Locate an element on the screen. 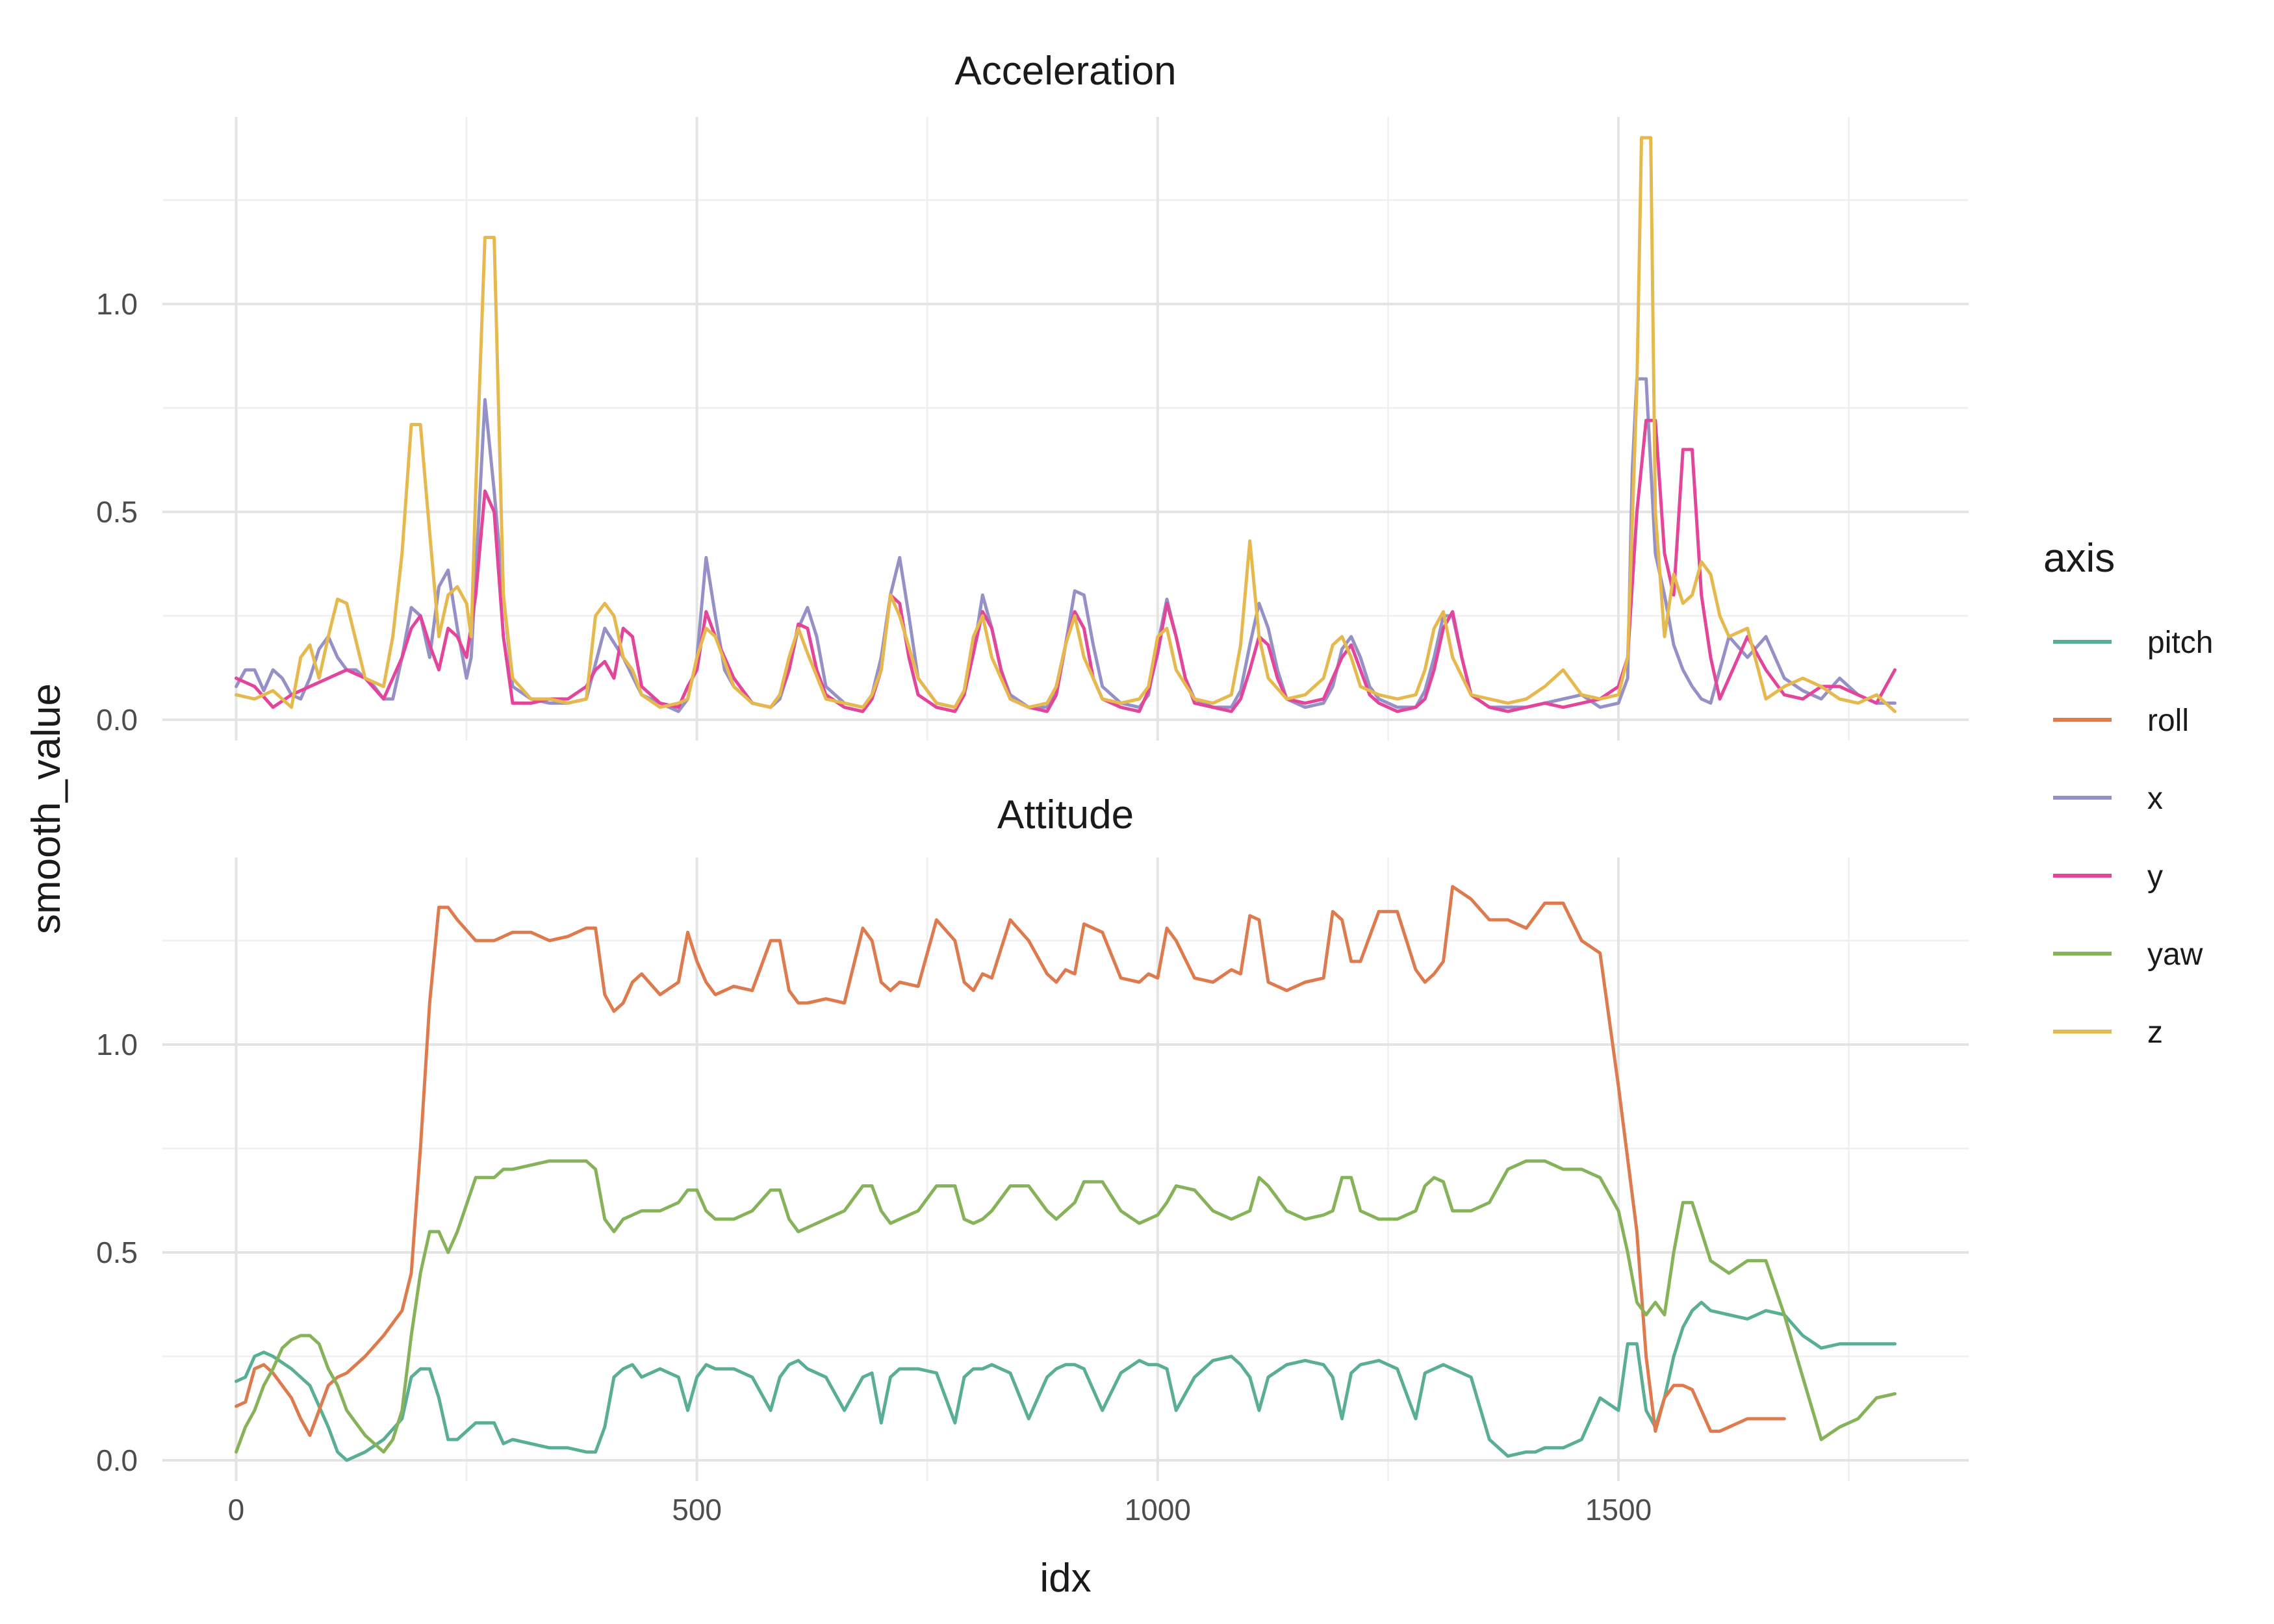  legend-label-yaw: yaw is located at coordinates (2175, 954).